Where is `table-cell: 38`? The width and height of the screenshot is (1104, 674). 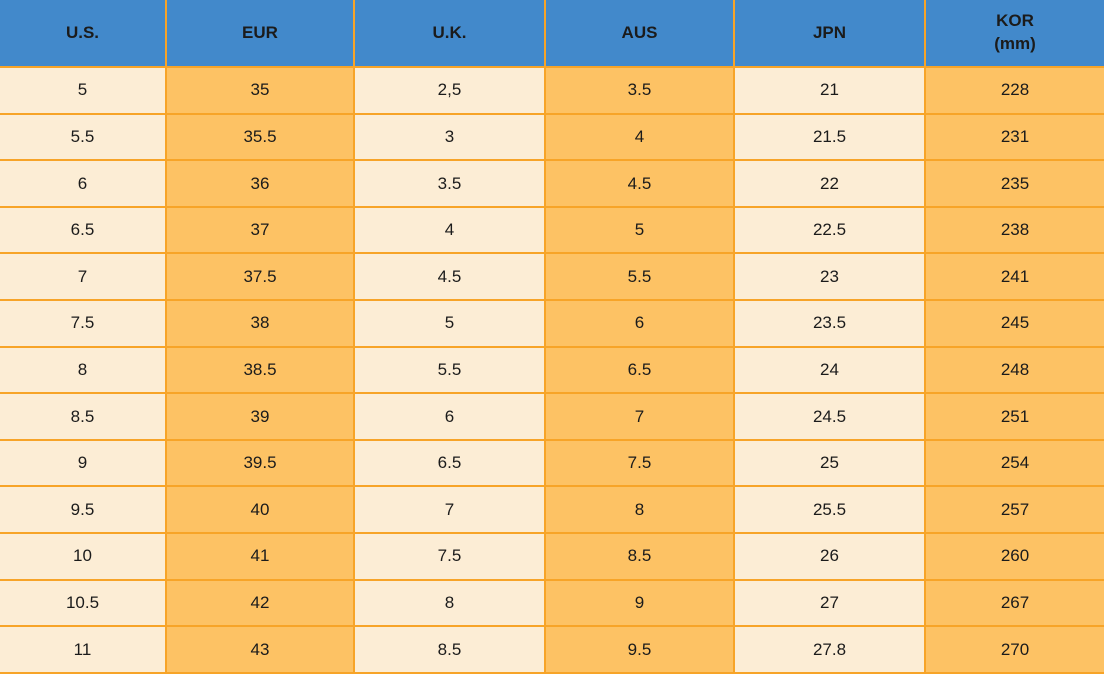
table-cell: 38 is located at coordinates (260, 323).